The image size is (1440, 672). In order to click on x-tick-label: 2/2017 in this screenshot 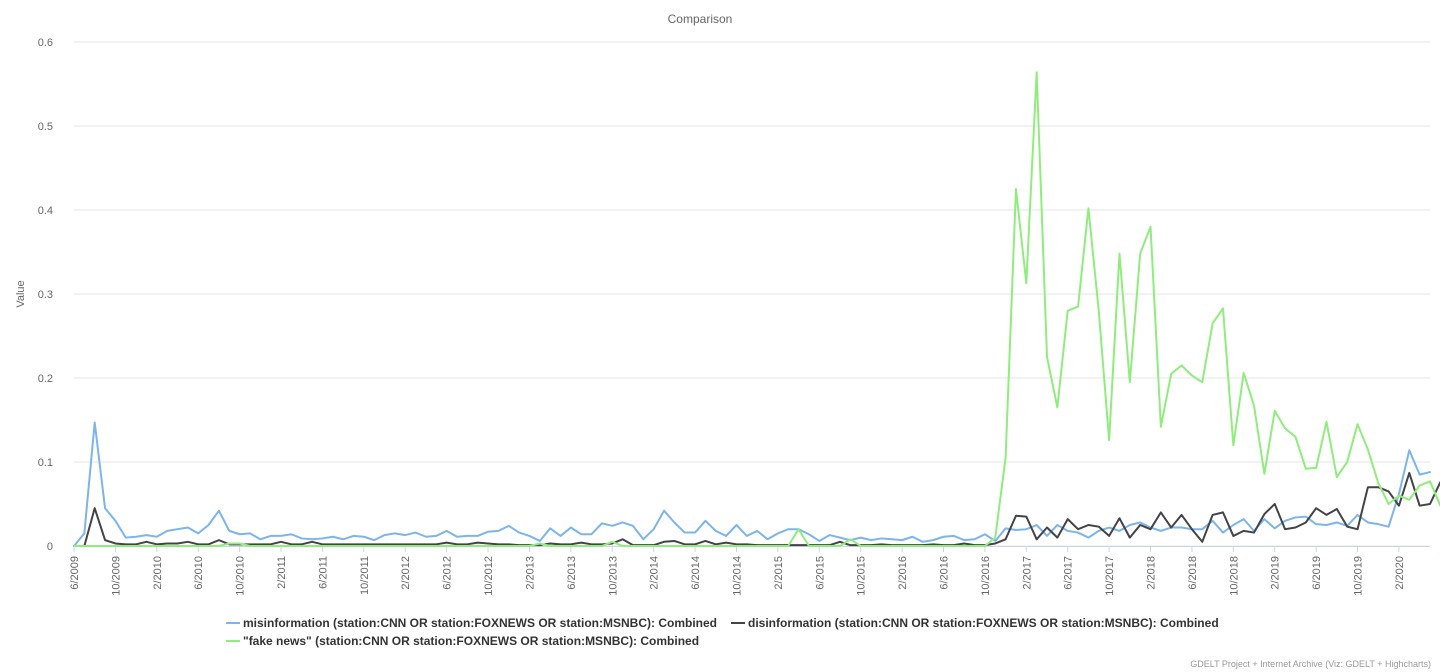, I will do `click(1027, 573)`.